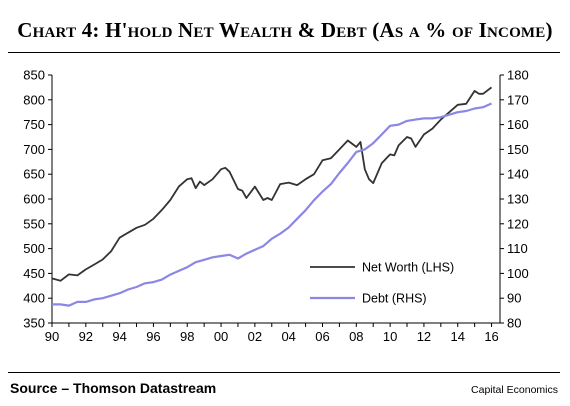  Describe the element at coordinates (34, 298) in the screenshot. I see `left-axis-tick-label: 400` at that location.